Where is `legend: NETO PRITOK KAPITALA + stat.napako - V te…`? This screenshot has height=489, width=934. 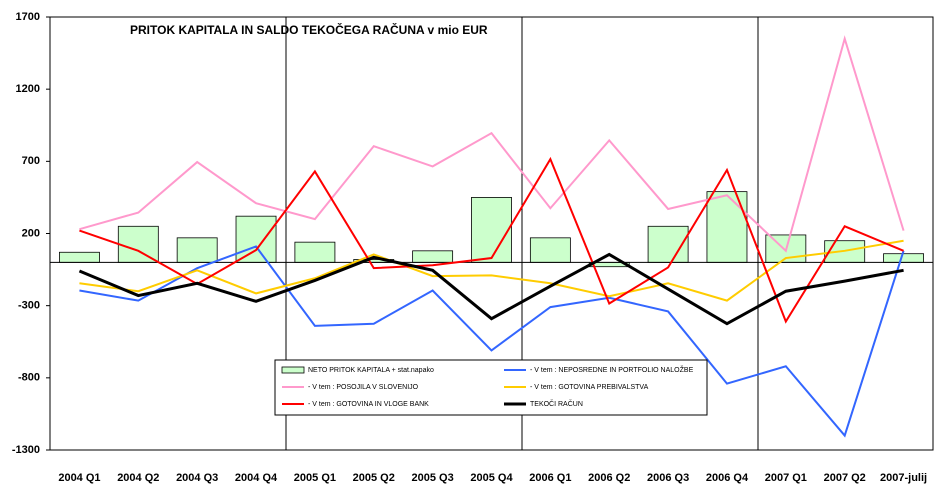 legend: NETO PRITOK KAPITALA + stat.napako - V te… is located at coordinates (491, 387).